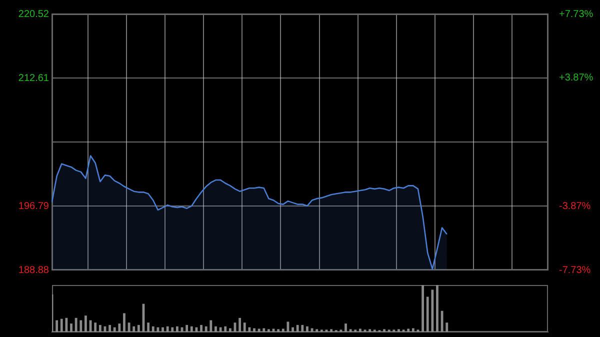  What do you see at coordinates (575, 270) in the screenshot?
I see `y2-tick-label: -7.73%` at bounding box center [575, 270].